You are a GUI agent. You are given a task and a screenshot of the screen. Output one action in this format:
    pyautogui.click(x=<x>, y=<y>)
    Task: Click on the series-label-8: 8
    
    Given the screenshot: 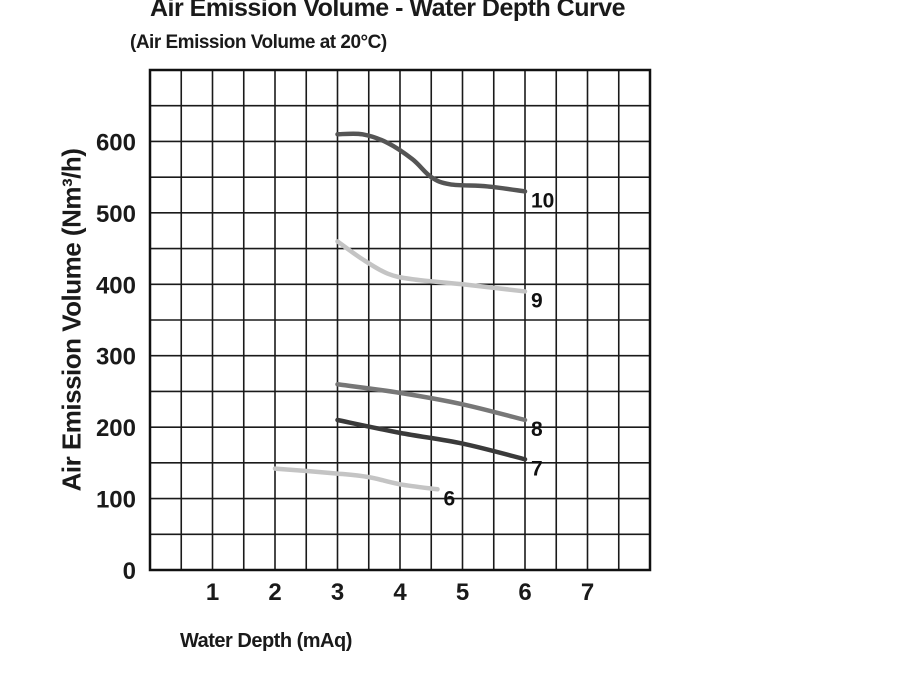 What is the action you would take?
    pyautogui.click(x=537, y=429)
    